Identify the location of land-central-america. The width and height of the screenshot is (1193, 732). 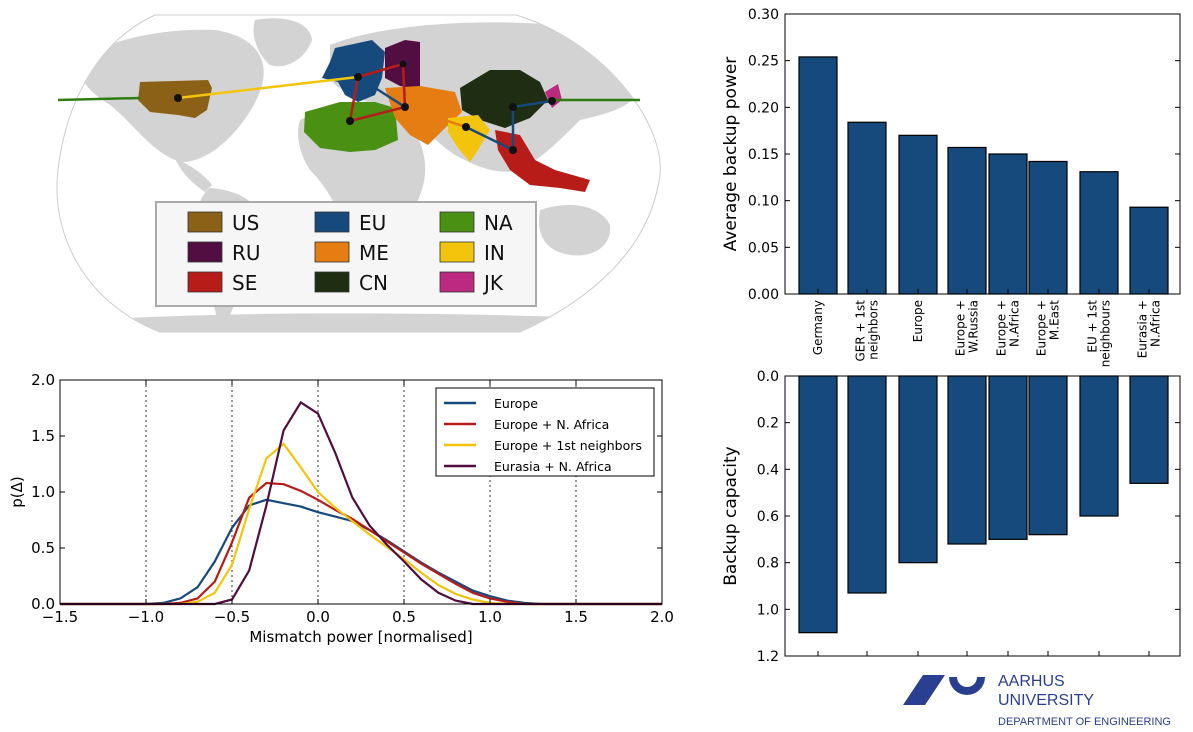
(193, 175).